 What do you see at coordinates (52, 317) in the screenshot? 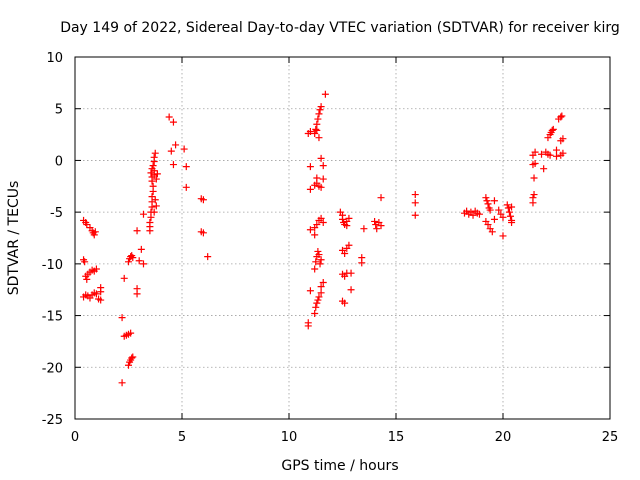
I see `y-tick-label: -15` at bounding box center [52, 317].